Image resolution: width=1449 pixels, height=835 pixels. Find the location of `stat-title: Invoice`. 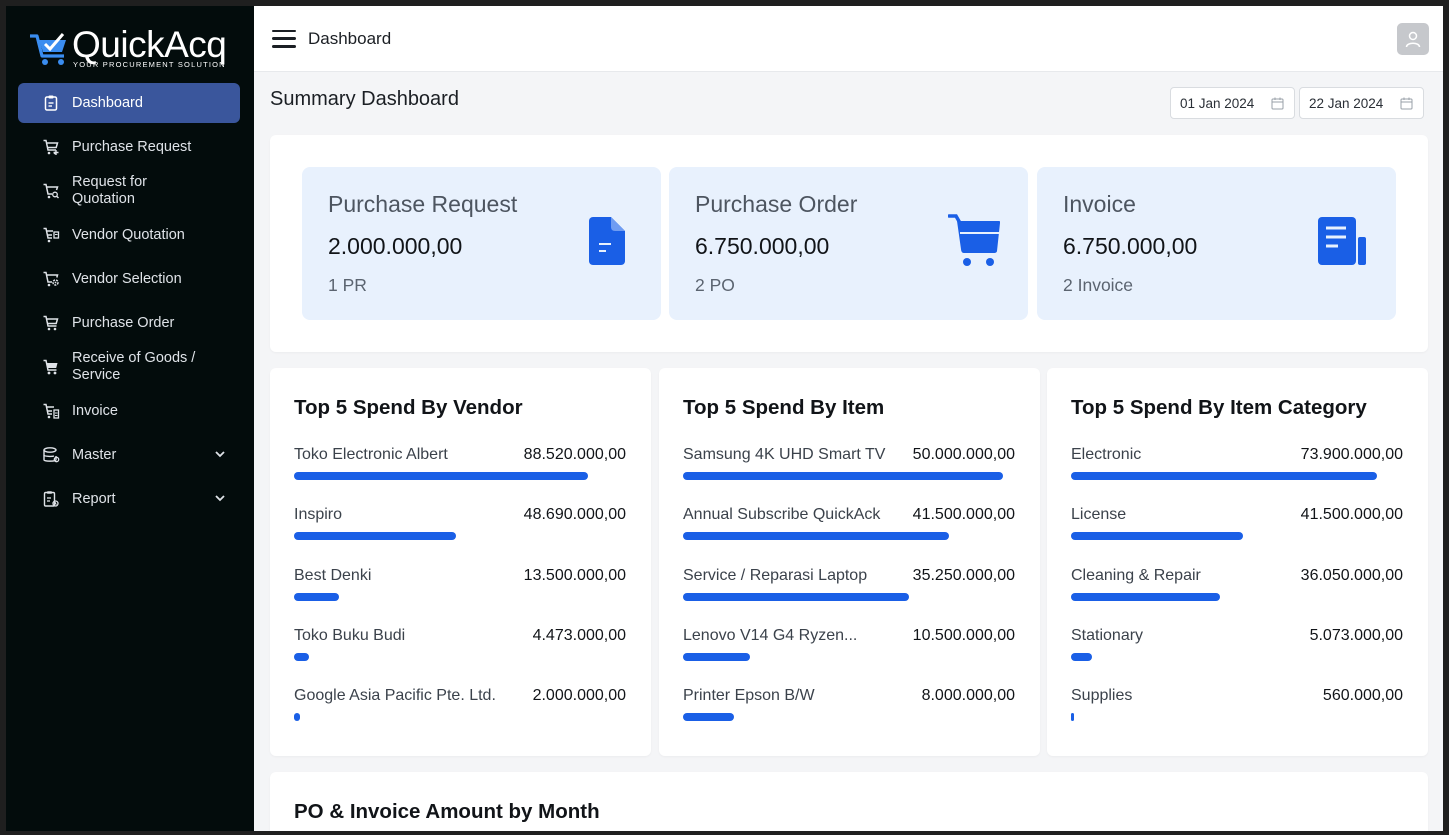

stat-title: Invoice is located at coordinates (1099, 204).